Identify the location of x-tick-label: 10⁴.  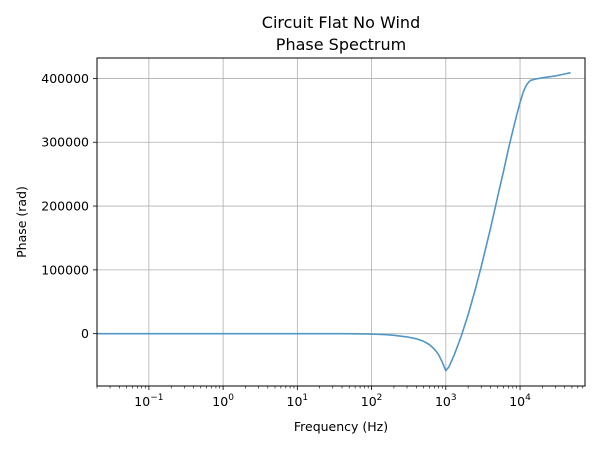
(520, 401).